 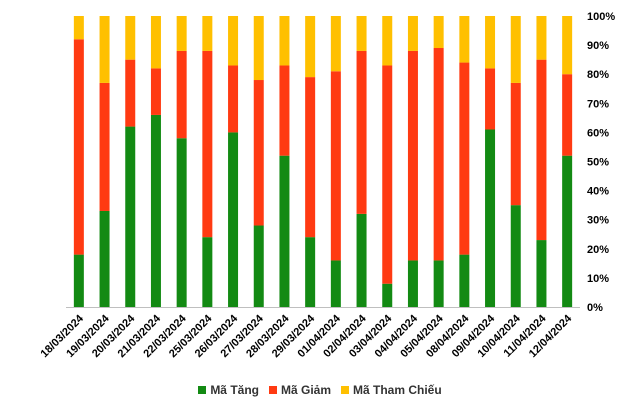 I want to click on legend-label: Mã Tham Chiếu, so click(x=397, y=390).